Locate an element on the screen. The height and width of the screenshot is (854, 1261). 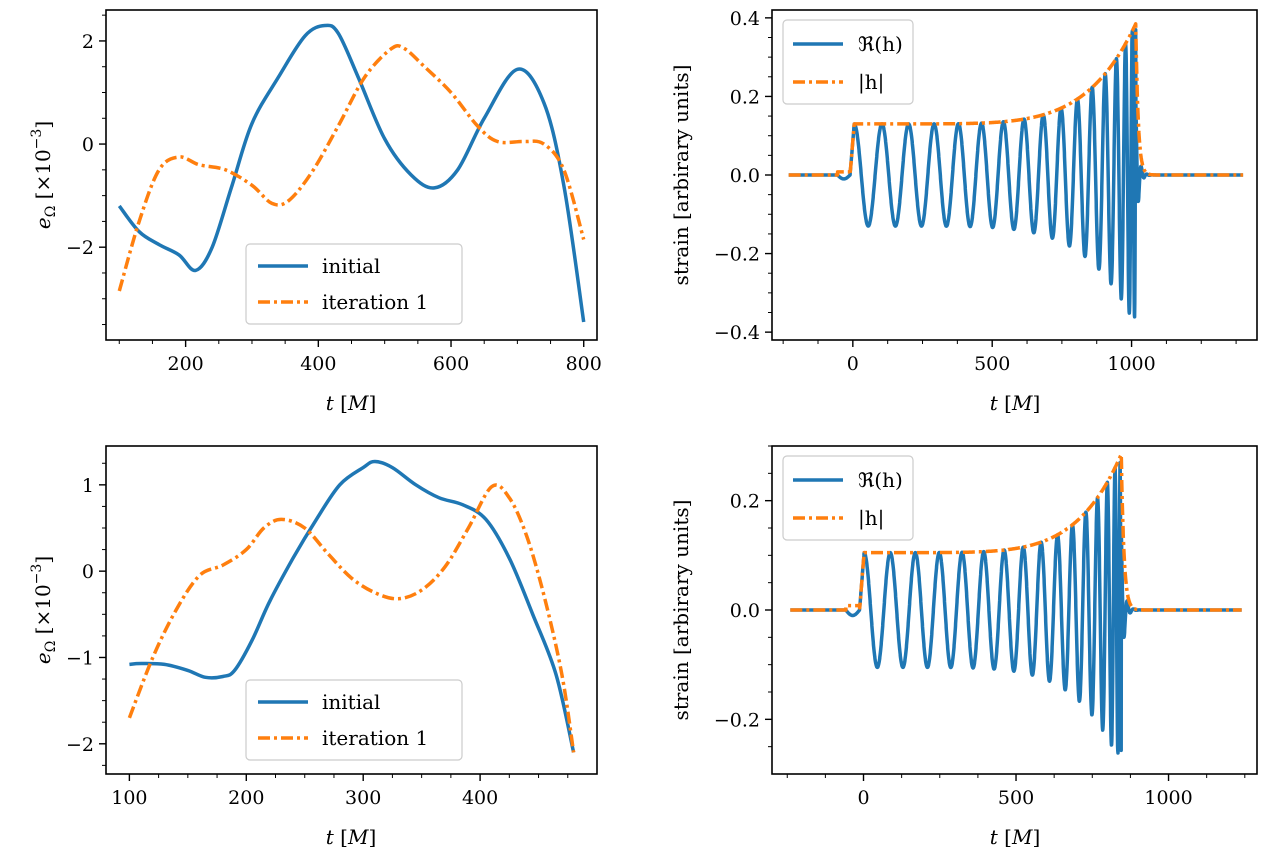
y-tick-label: 1 is located at coordinates (88, 486).